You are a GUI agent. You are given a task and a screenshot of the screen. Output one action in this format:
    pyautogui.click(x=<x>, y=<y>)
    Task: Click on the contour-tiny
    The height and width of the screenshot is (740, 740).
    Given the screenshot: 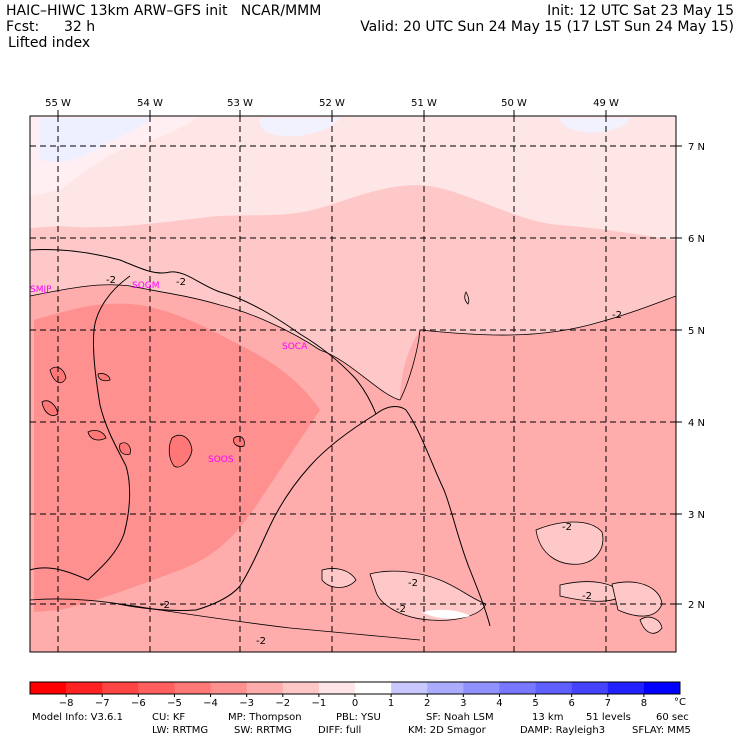 What is the action you would take?
    pyautogui.click(x=467, y=298)
    